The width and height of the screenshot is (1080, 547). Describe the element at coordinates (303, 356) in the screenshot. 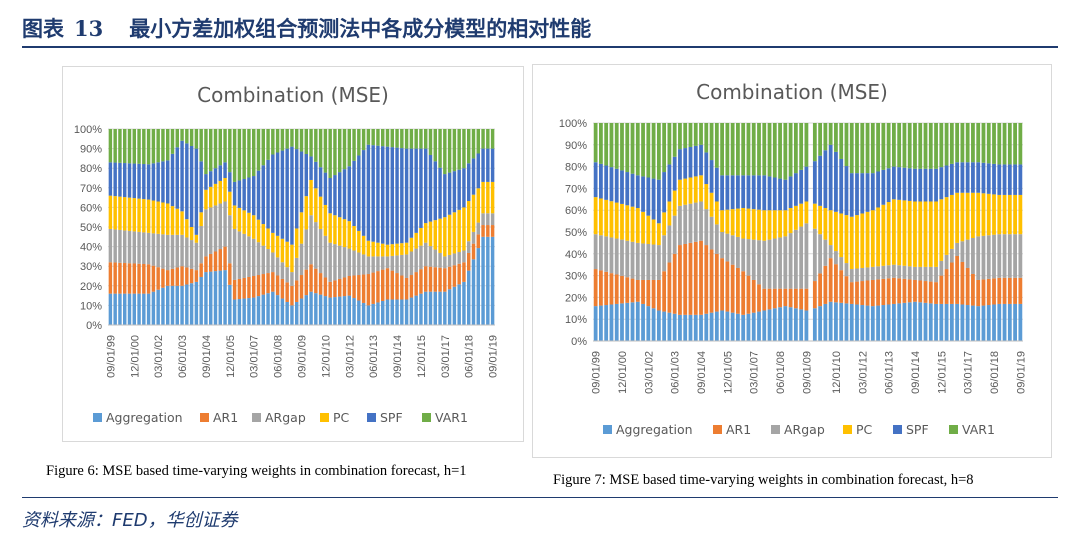

I see `x-tick-label: 09/01/09` at that location.